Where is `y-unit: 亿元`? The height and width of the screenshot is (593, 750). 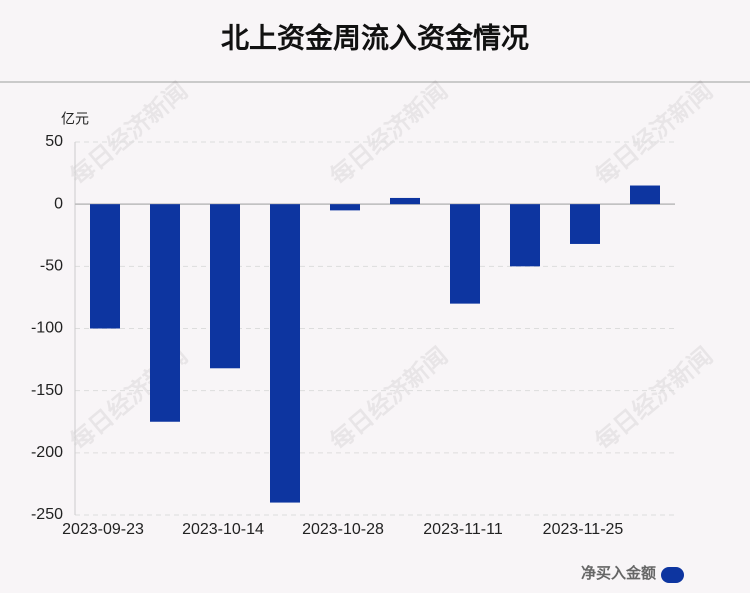
y-unit: 亿元 is located at coordinates (75, 119).